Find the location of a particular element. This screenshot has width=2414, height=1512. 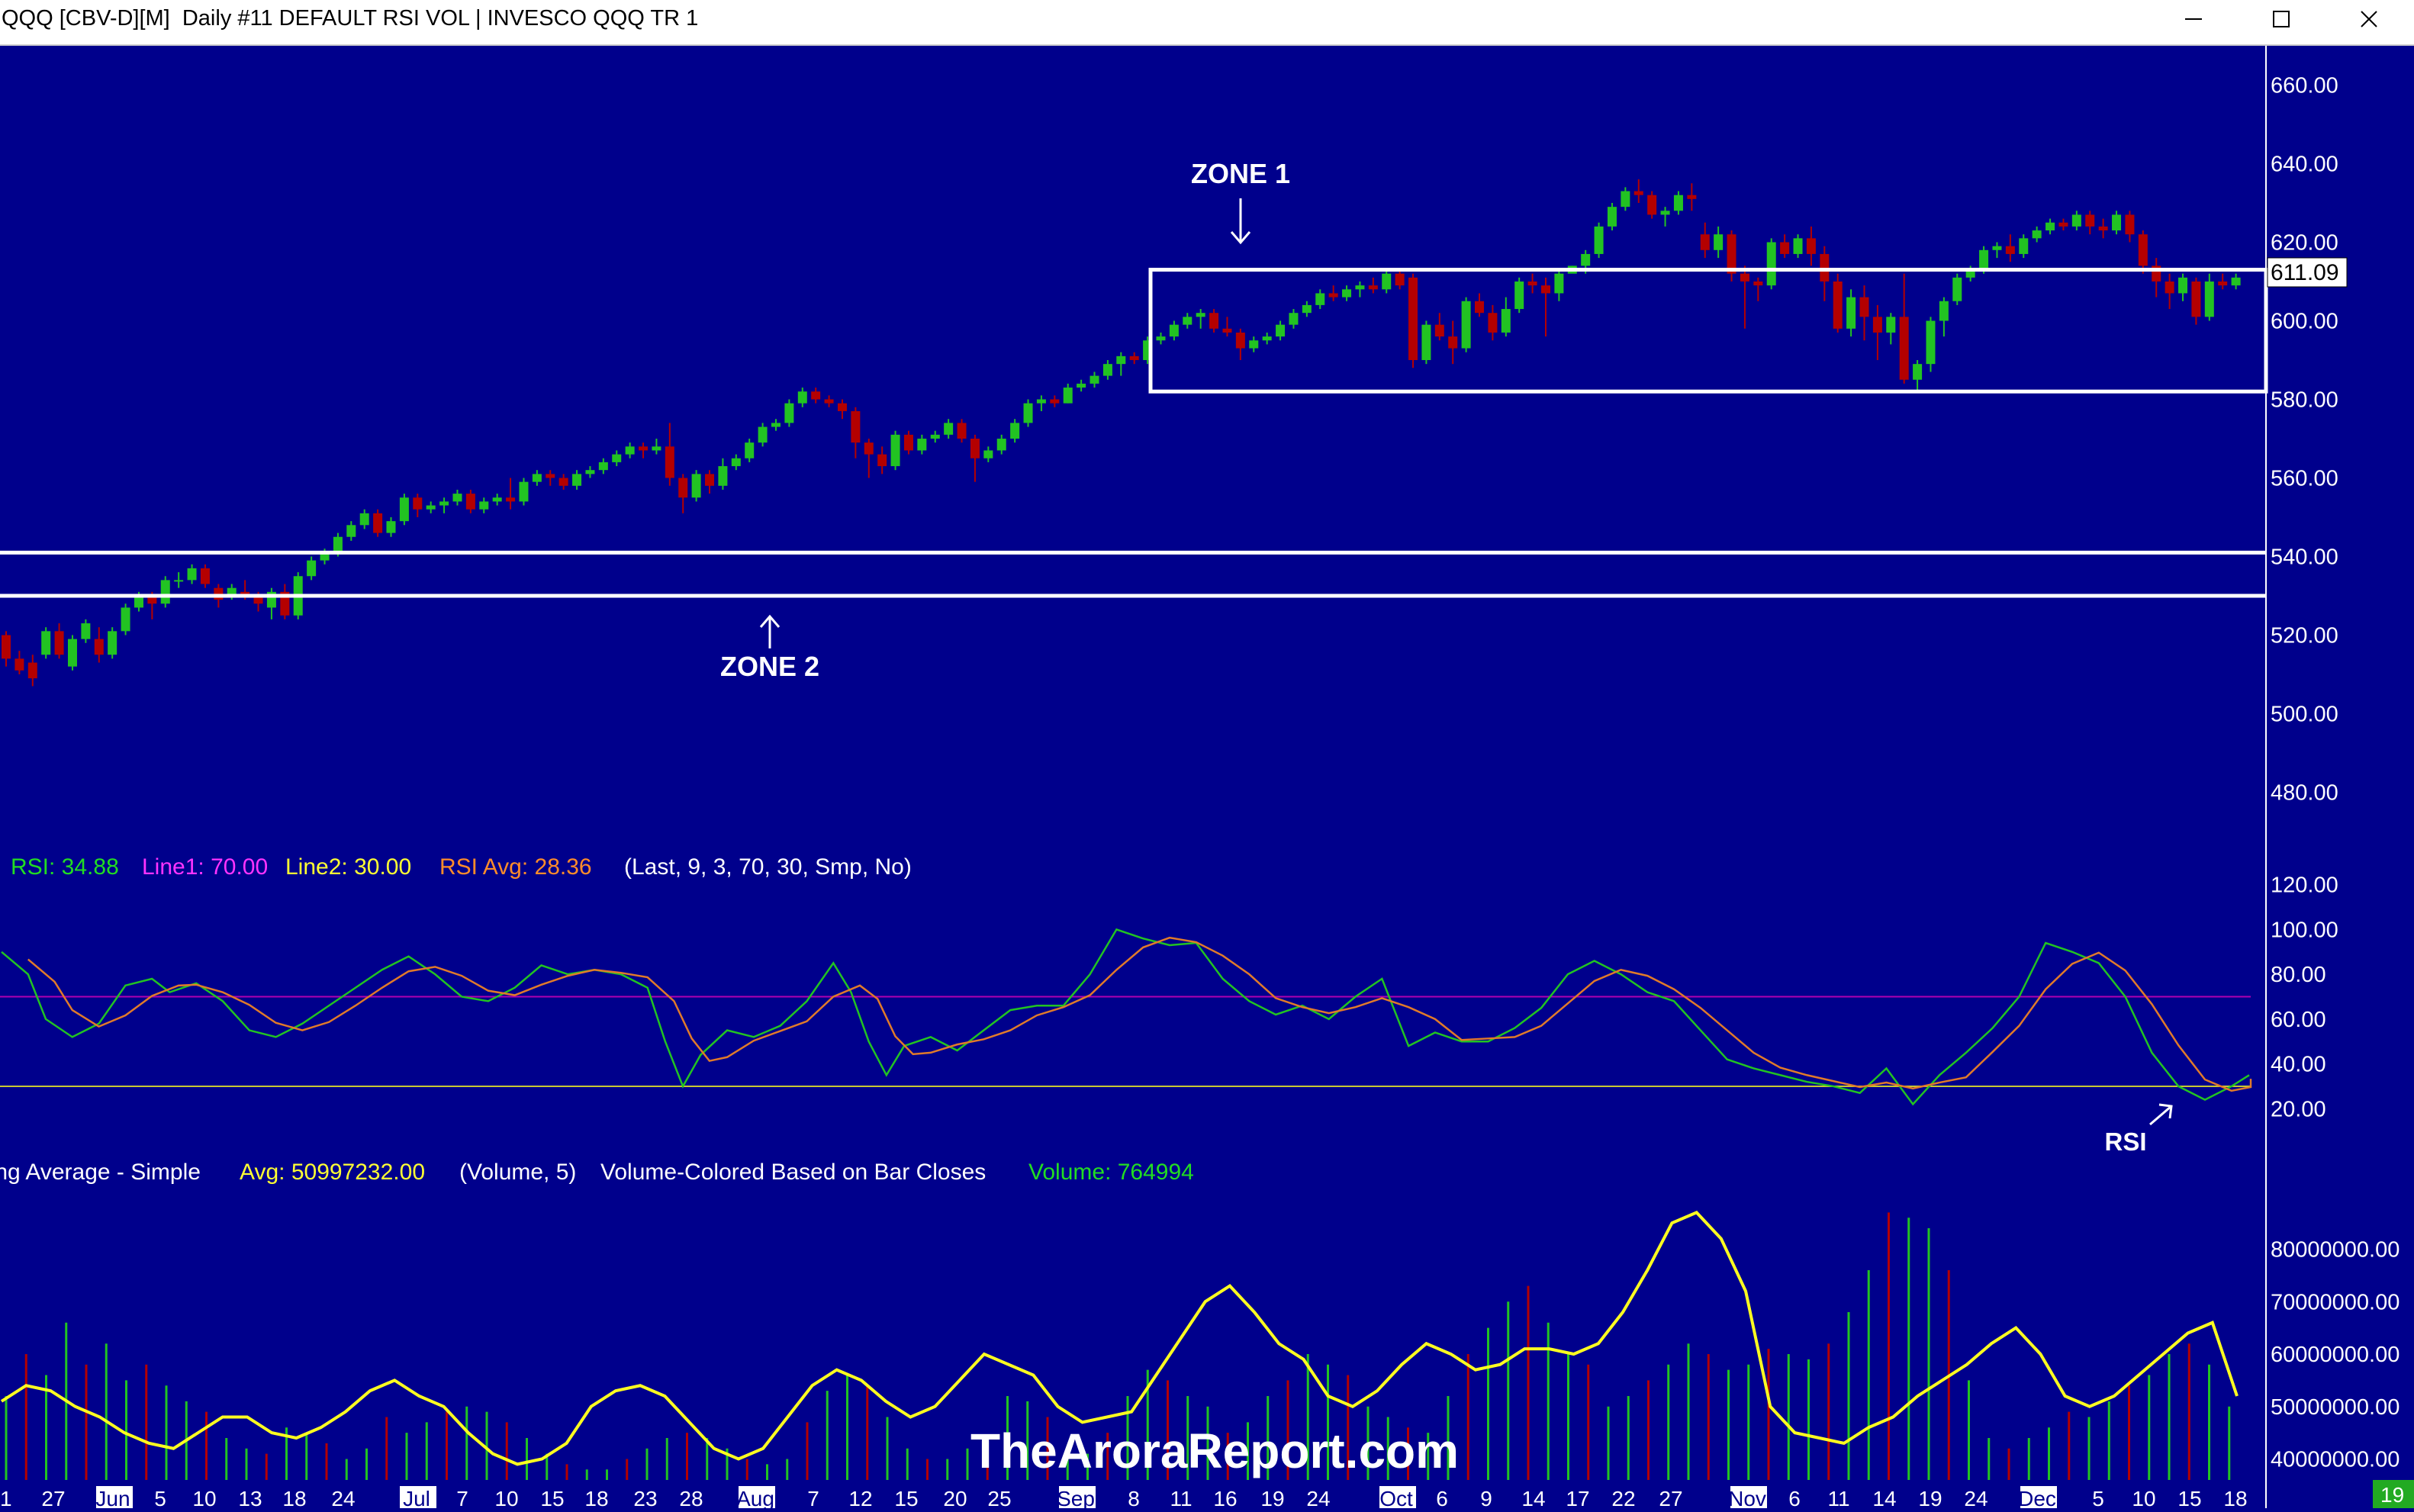

rsi-tick-label: 60.00 is located at coordinates (2298, 1020).